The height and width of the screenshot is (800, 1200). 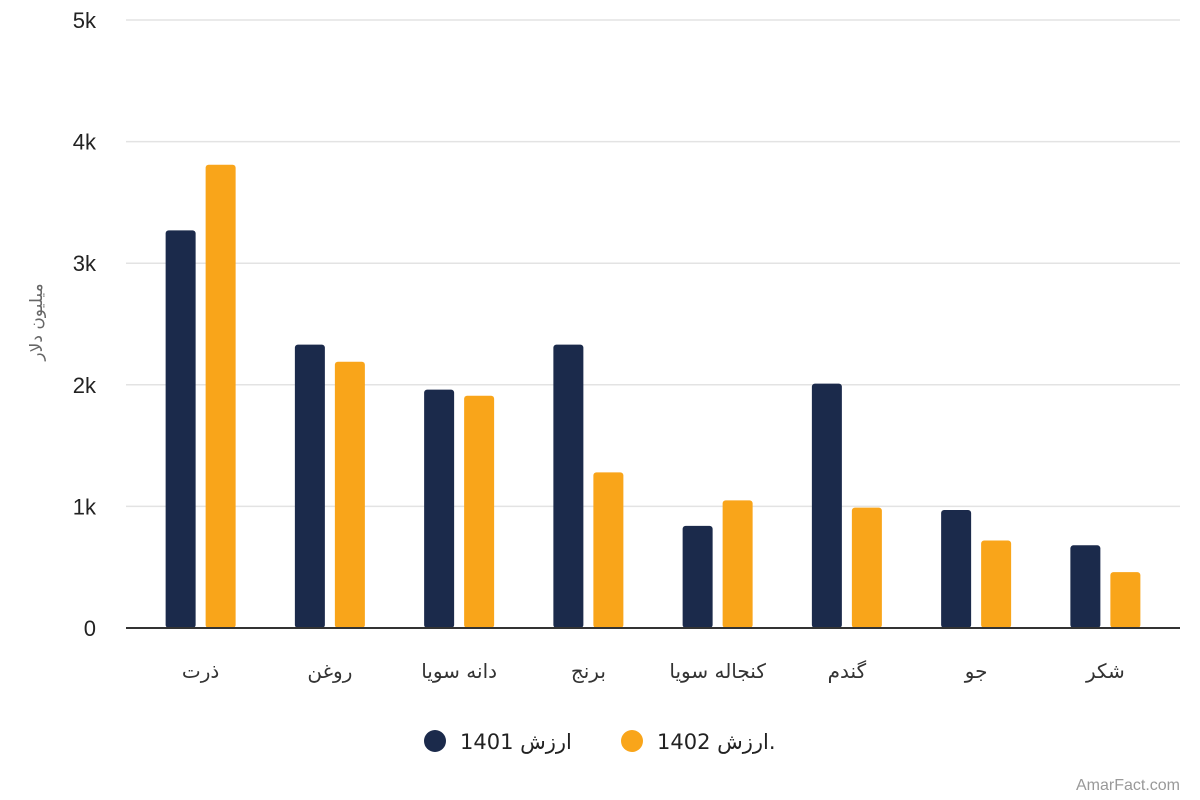 I want to click on legend-label: ارزش 1402., so click(x=716, y=742).